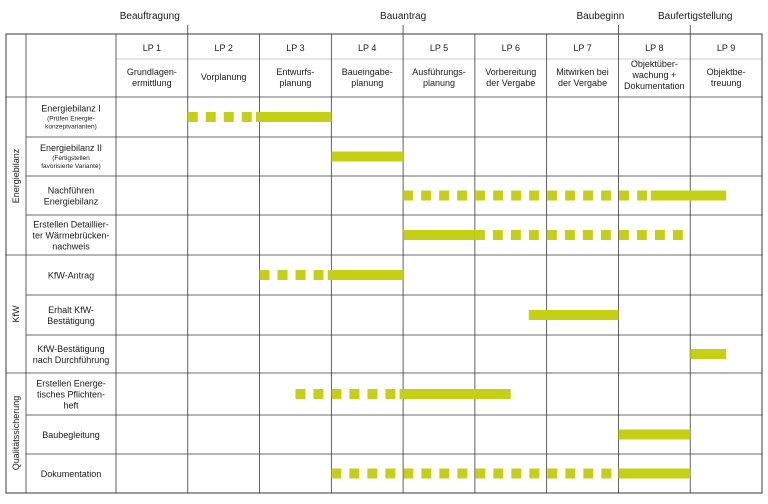  Describe the element at coordinates (439, 48) in the screenshot. I see `phase-code: LP 5` at that location.